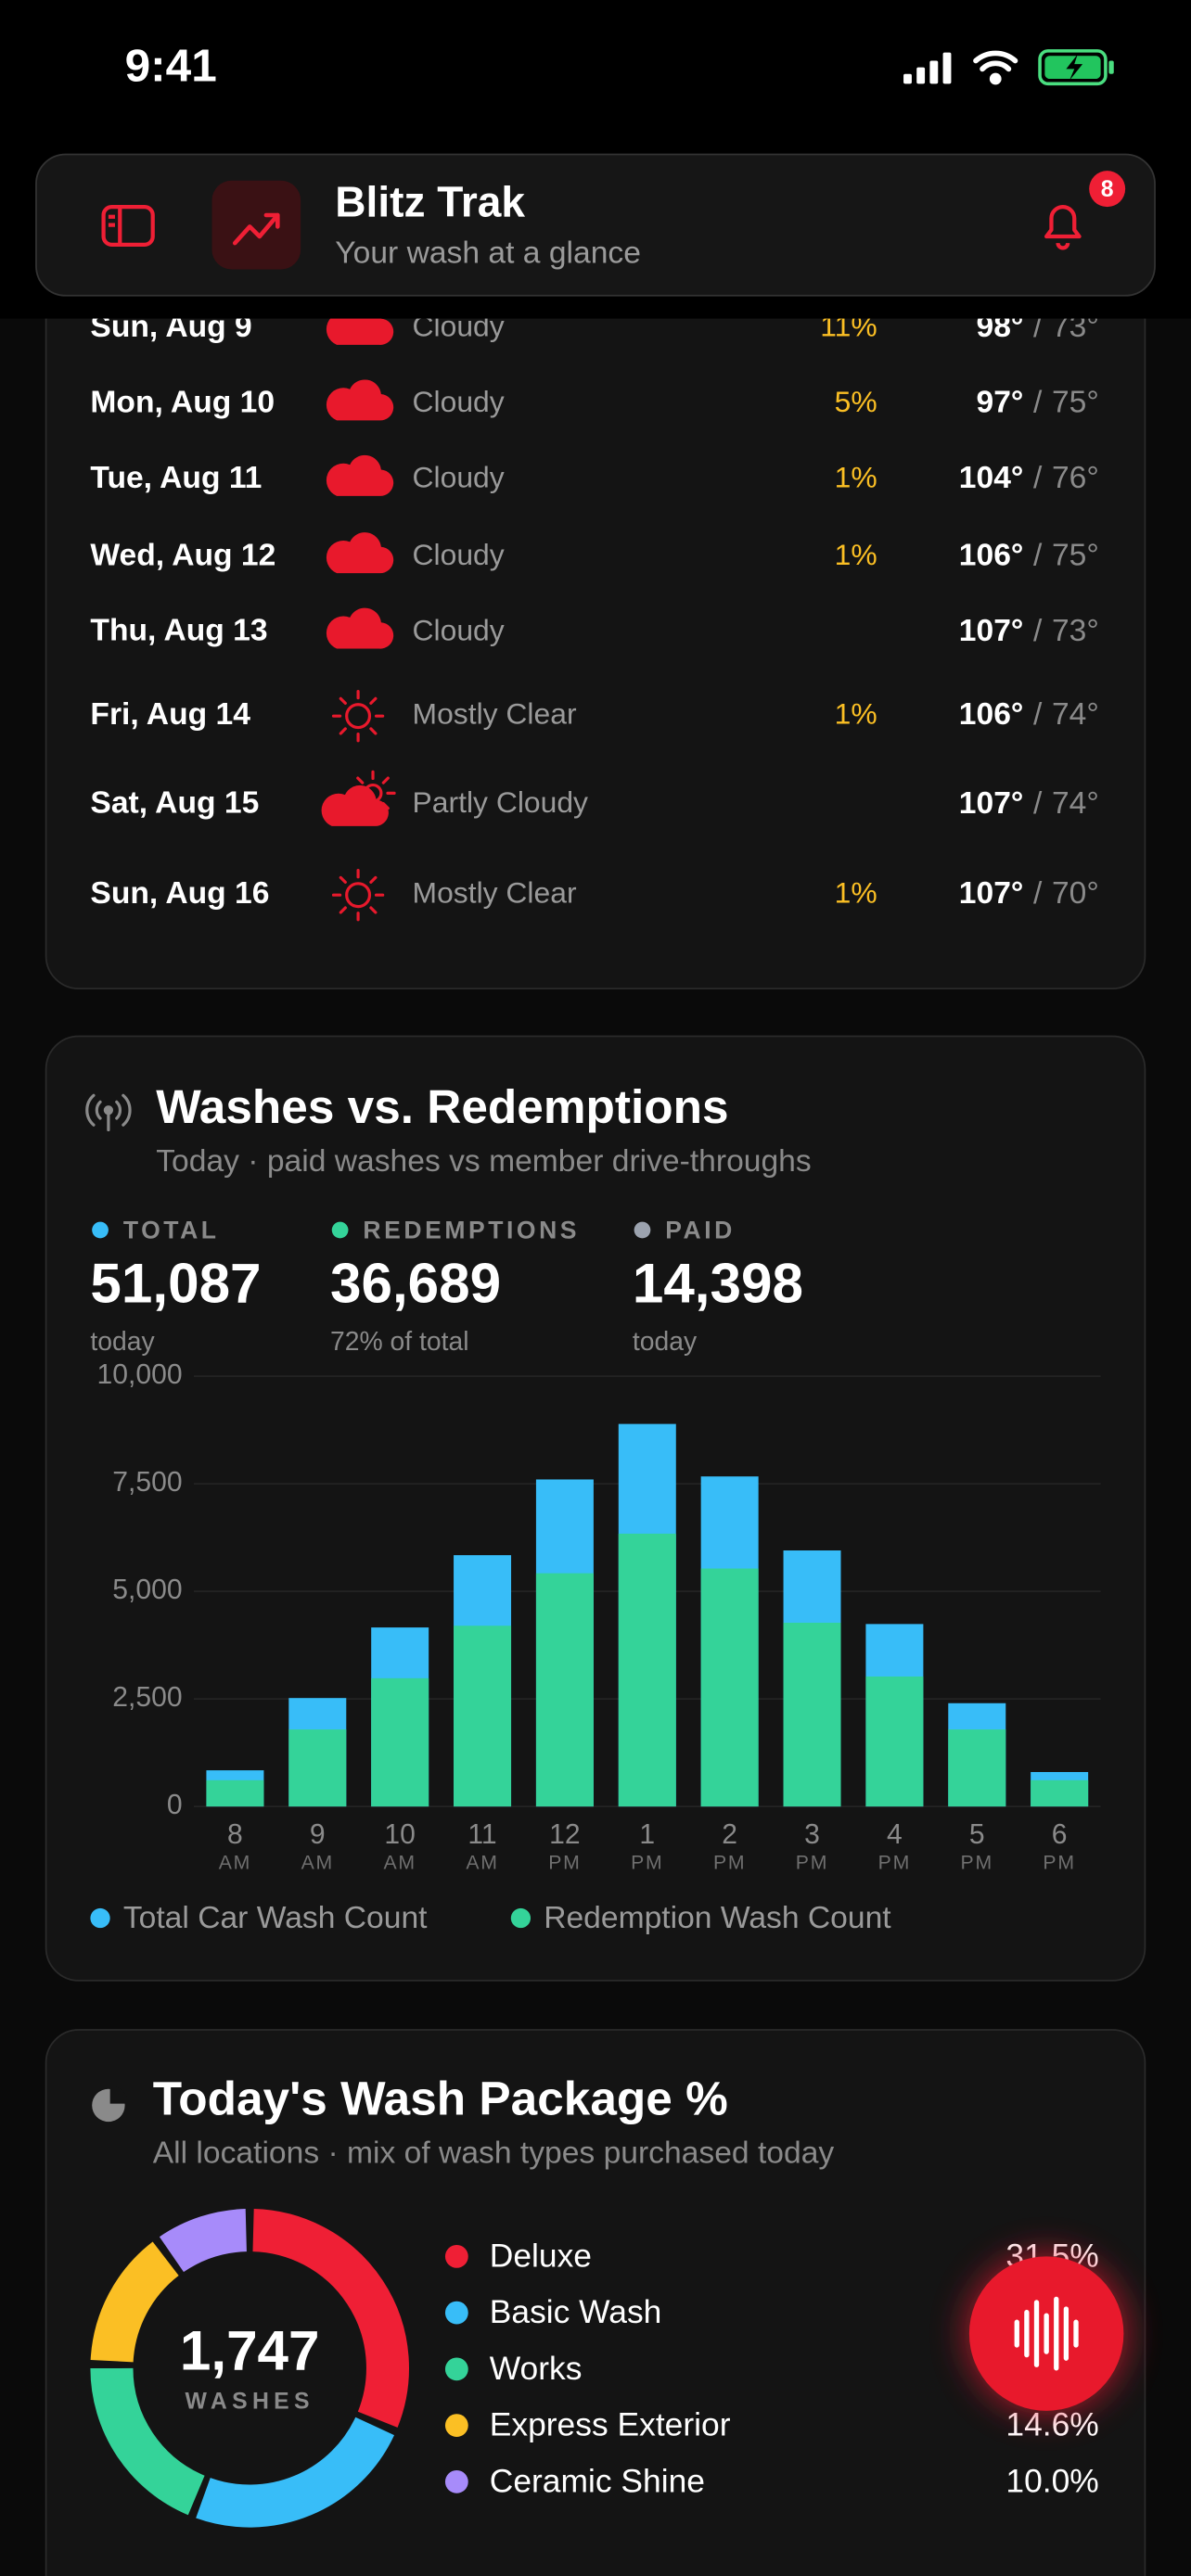 The image size is (1191, 2576). What do you see at coordinates (1029, 803) in the screenshot?
I see `temps: 107° / 74°` at bounding box center [1029, 803].